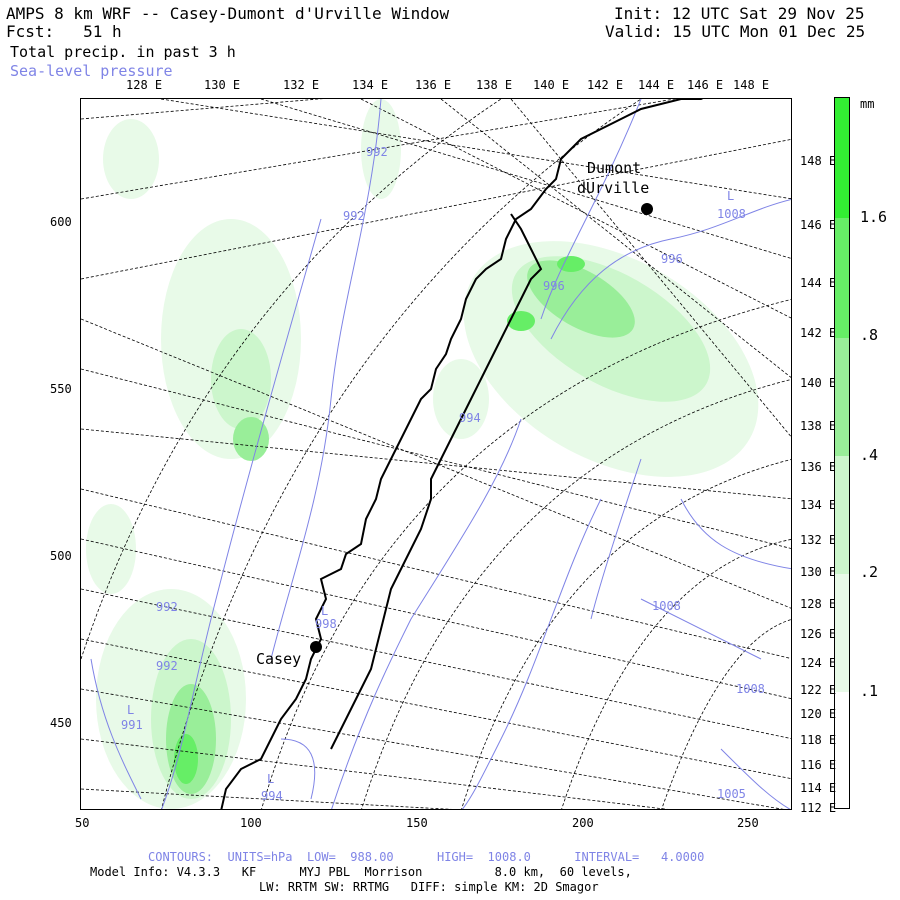  Describe the element at coordinates (818, 714) in the screenshot. I see `right-lon-label: 120 E` at that location.